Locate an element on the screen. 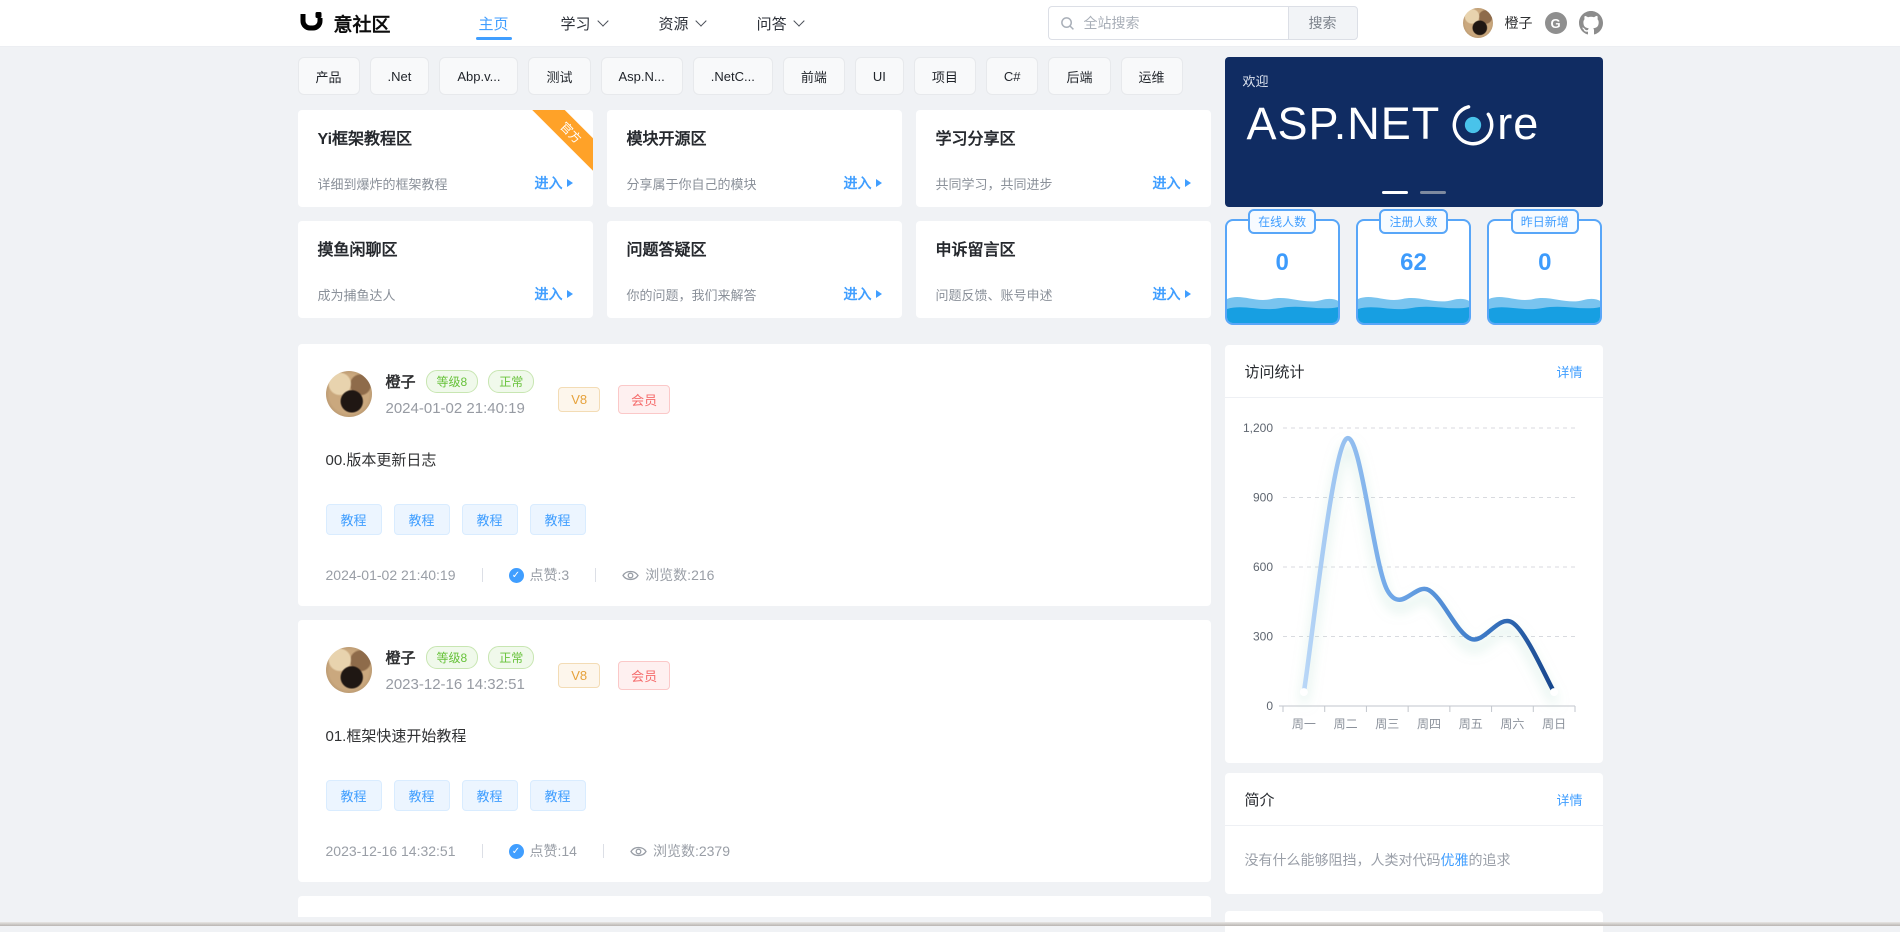 The height and width of the screenshot is (932, 1900). post-datetime: 2023-12-16 14:32:51 is located at coordinates (460, 684).